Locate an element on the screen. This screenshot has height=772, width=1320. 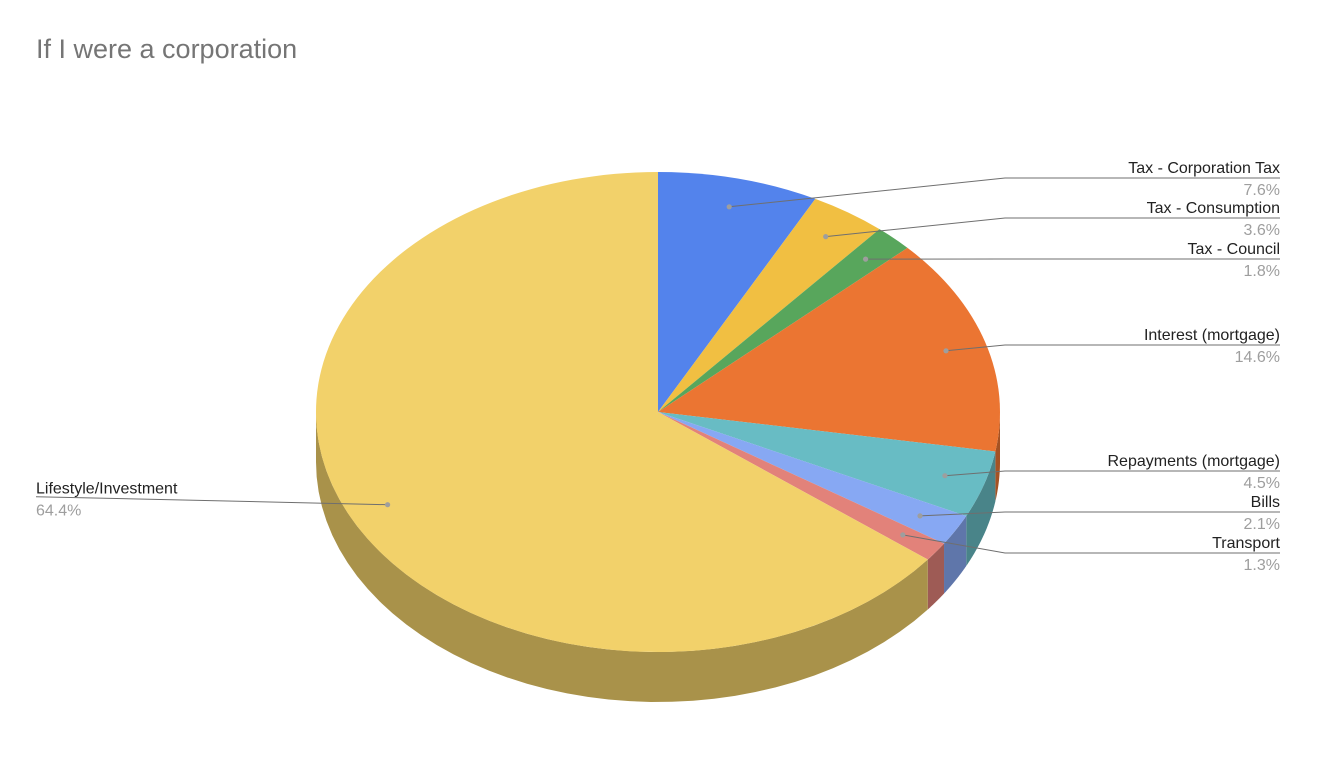
slice-label-value: 2.1% is located at coordinates (1262, 524).